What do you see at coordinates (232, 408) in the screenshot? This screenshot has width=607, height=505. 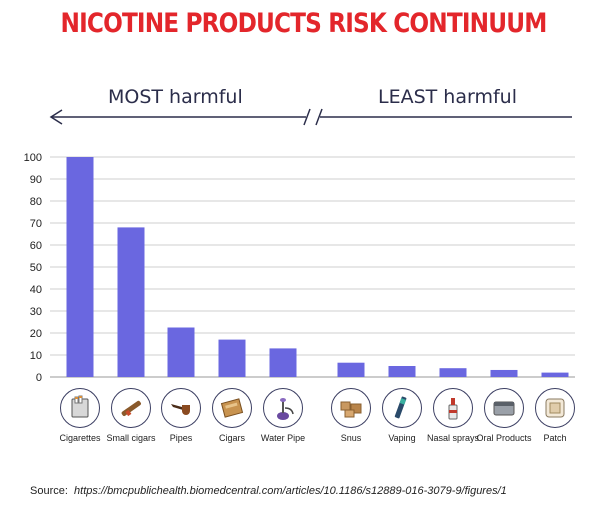 I see `cigars-icon` at bounding box center [232, 408].